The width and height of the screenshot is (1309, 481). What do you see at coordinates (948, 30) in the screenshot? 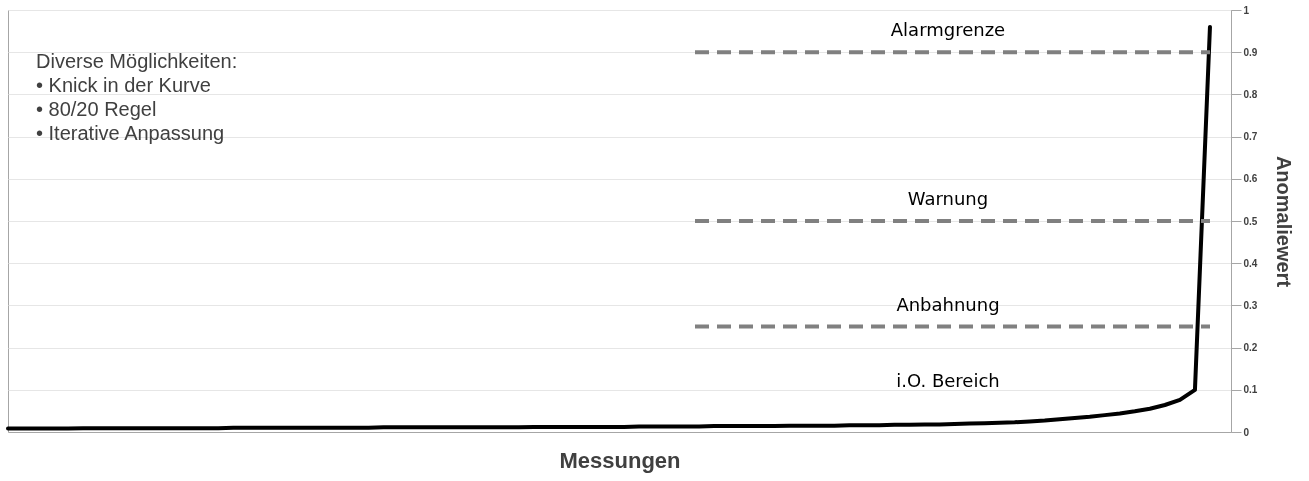
I see `ref-line-label: Alarmgrenze` at bounding box center [948, 30].